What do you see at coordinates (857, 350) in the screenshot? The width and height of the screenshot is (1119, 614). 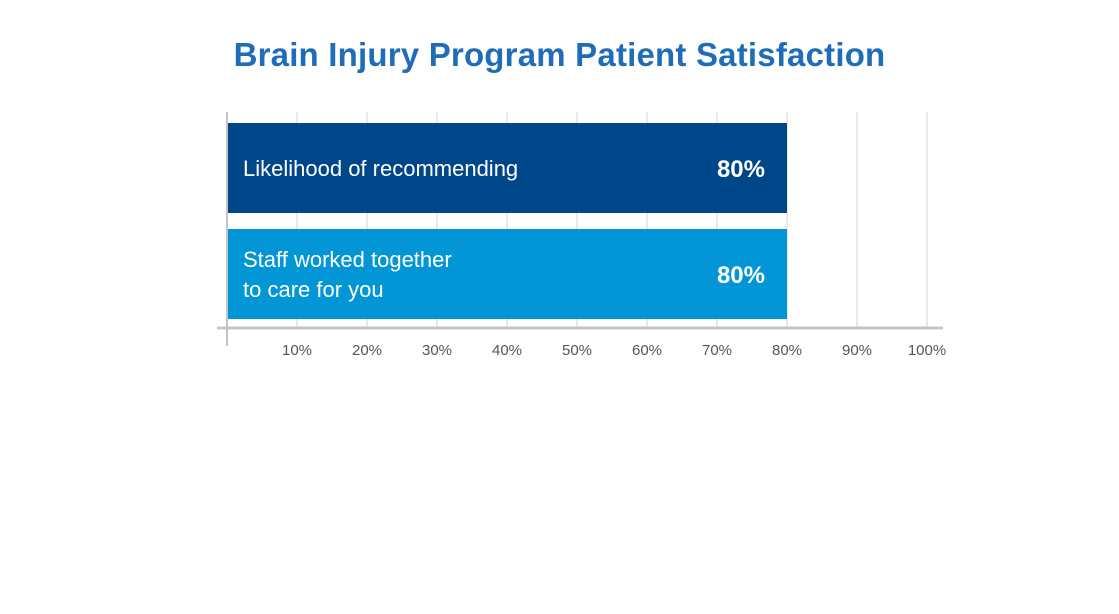 I see `x-tick-label-90: 90%` at bounding box center [857, 350].